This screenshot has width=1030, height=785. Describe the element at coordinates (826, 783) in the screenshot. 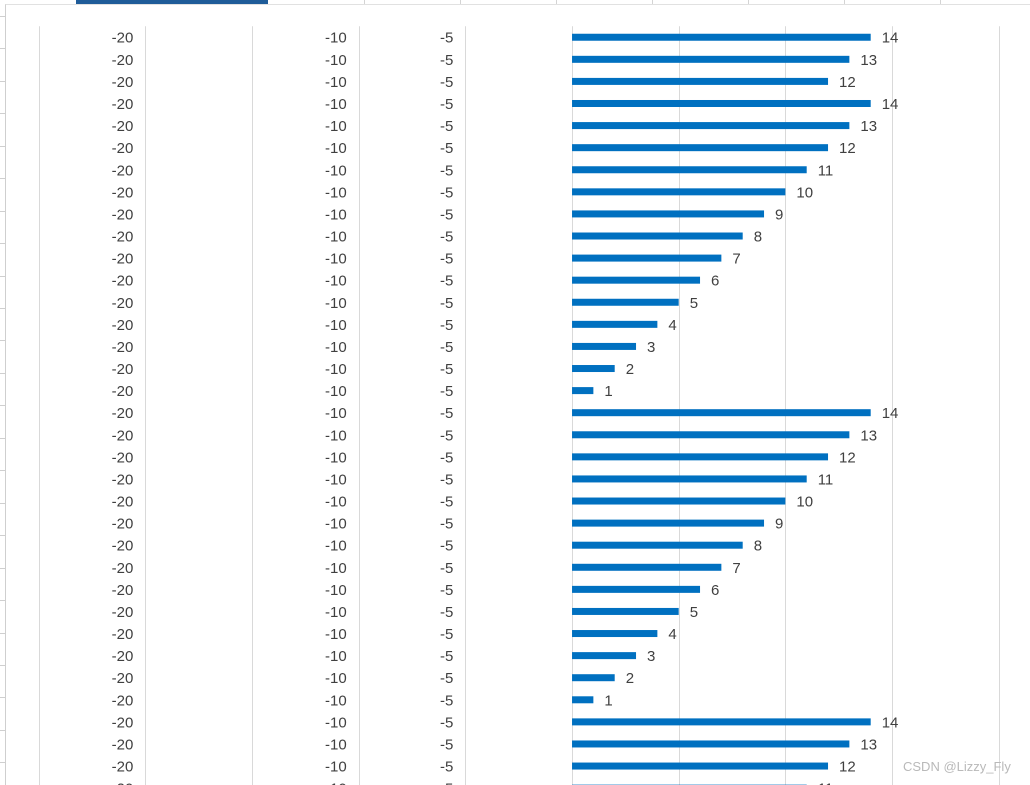

I see `data-label: 11` at that location.